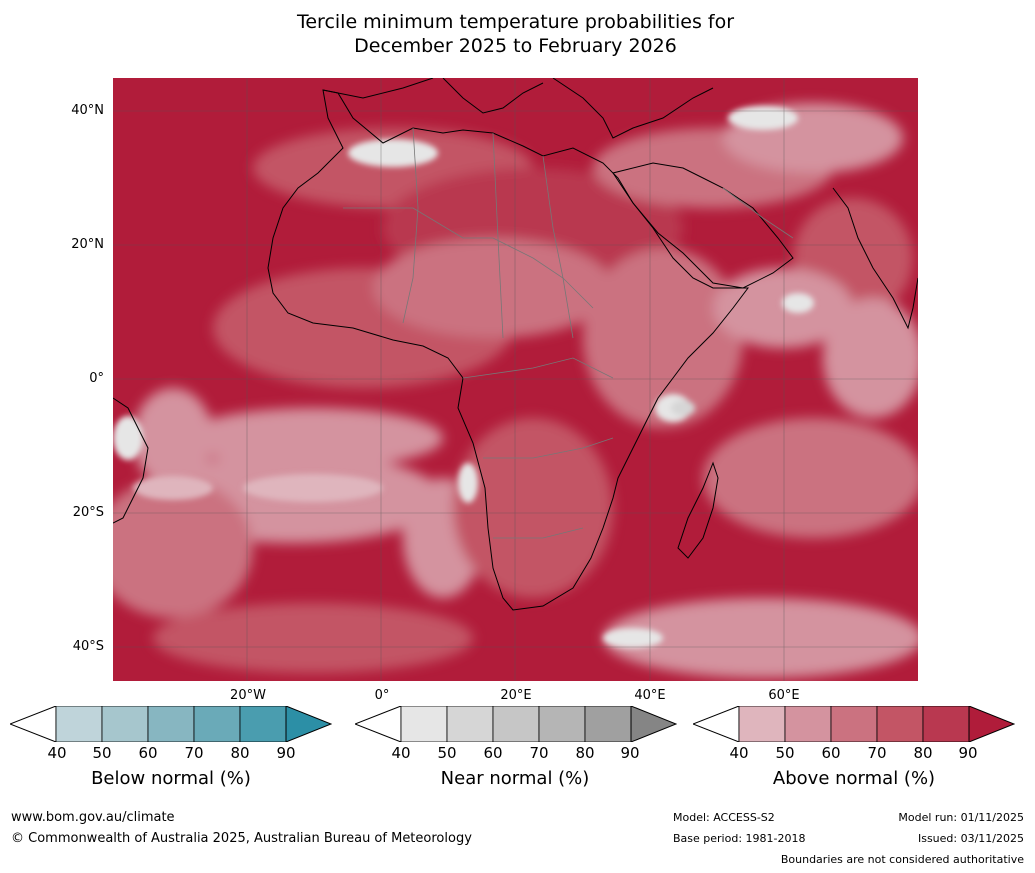  What do you see at coordinates (447, 753) in the screenshot?
I see `near-tick: 50` at bounding box center [447, 753].